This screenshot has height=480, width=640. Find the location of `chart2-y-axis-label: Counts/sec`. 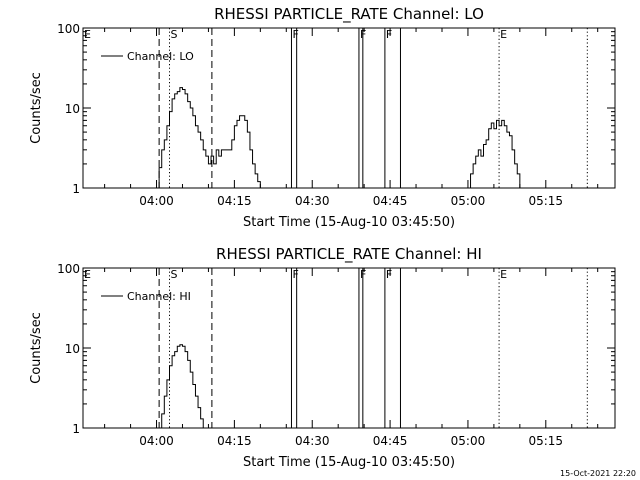

chart2-y-axis-label: Counts/sec is located at coordinates (36, 348).